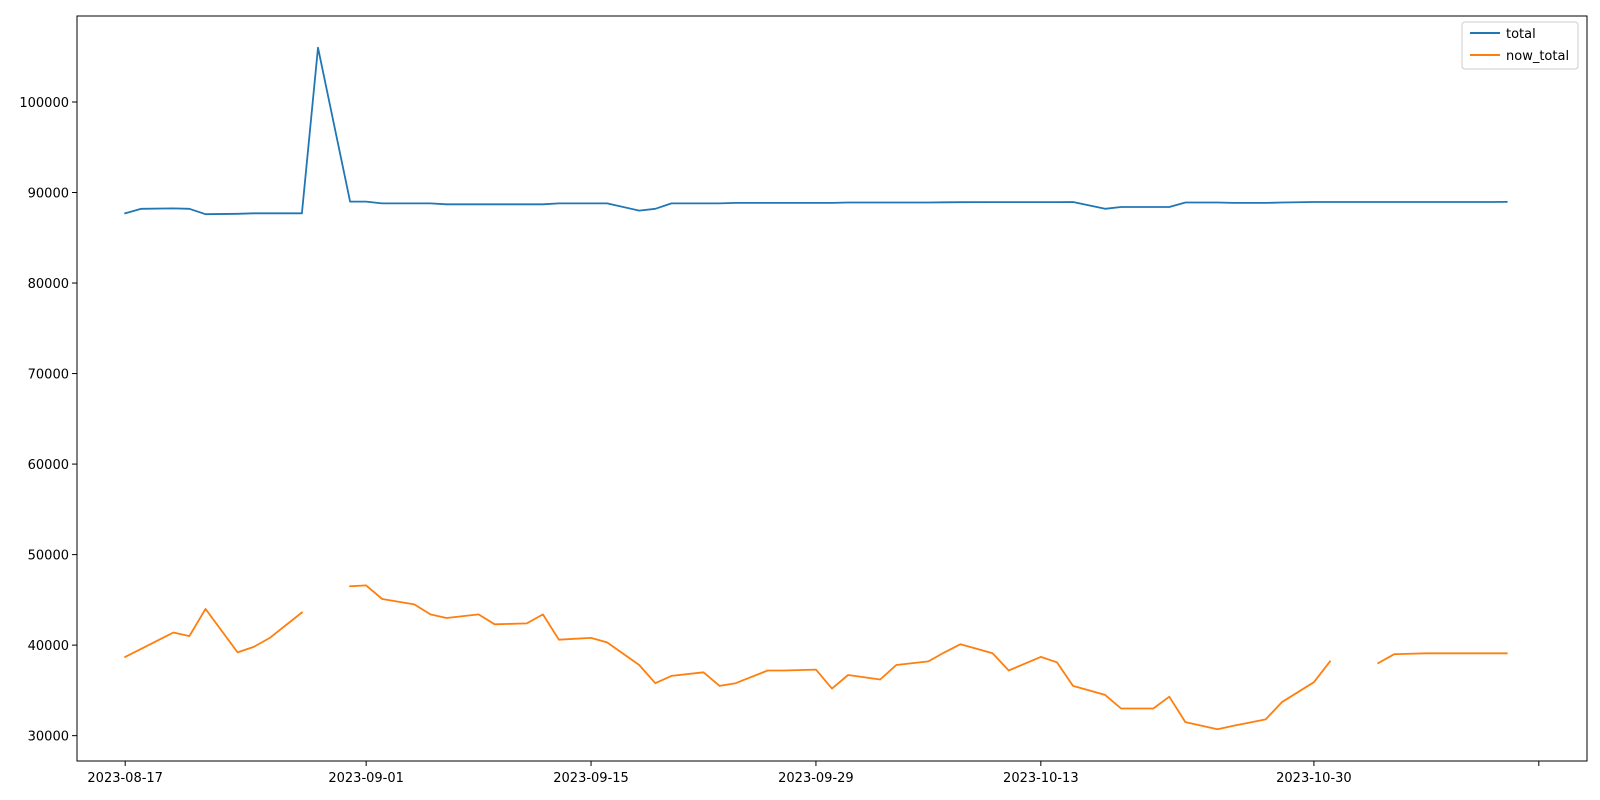 Image resolution: width=1600 pixels, height=800 pixels. Describe the element at coordinates (48, 375) in the screenshot. I see `y-tick-label: 70000` at that location.